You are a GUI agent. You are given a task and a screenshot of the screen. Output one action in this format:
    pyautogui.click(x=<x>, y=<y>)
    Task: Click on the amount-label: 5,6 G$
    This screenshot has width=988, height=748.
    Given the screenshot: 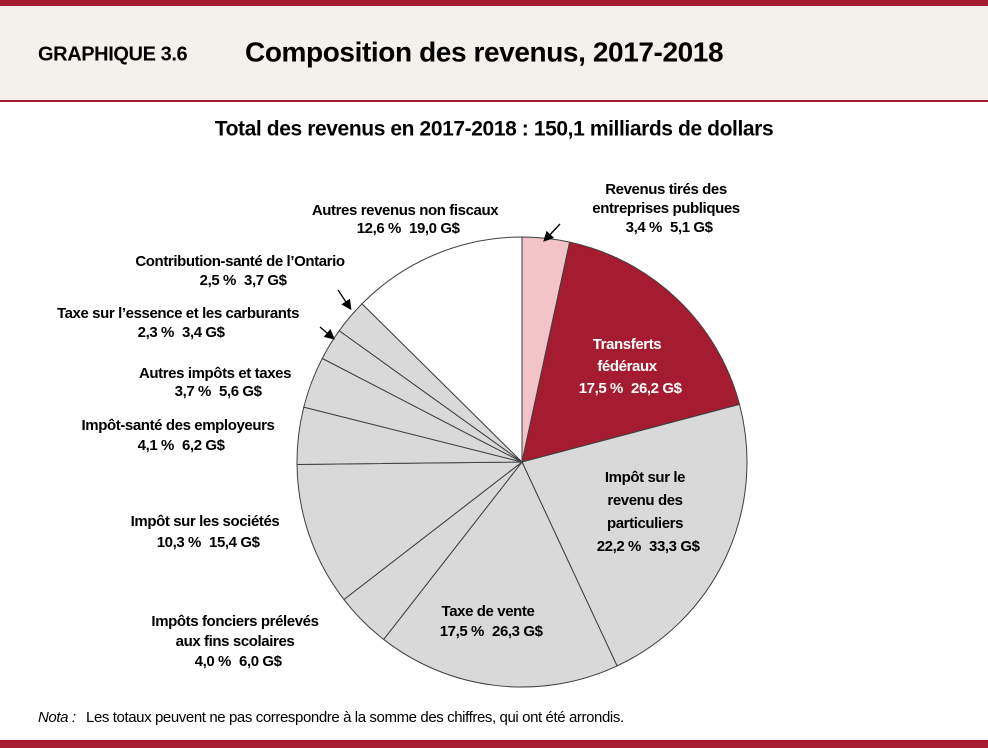 What is the action you would take?
    pyautogui.click(x=241, y=391)
    